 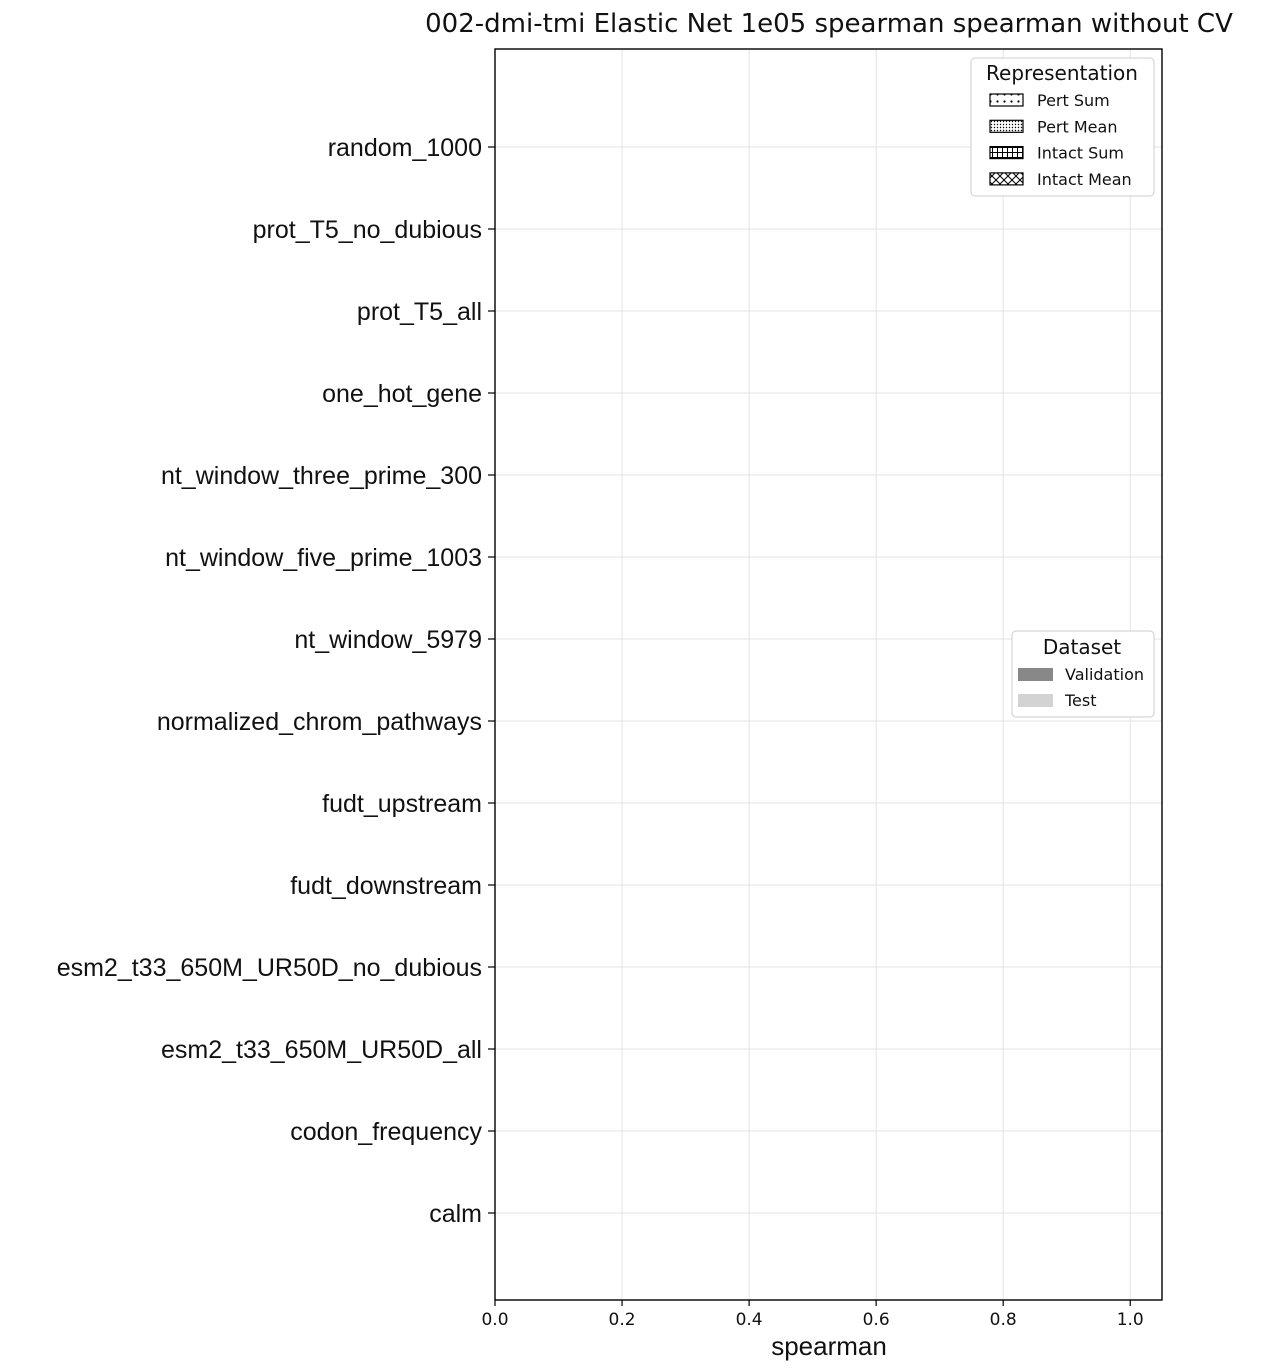 I want to click on y-tick-label: normalized_chrom_pathways, so click(x=319, y=722).